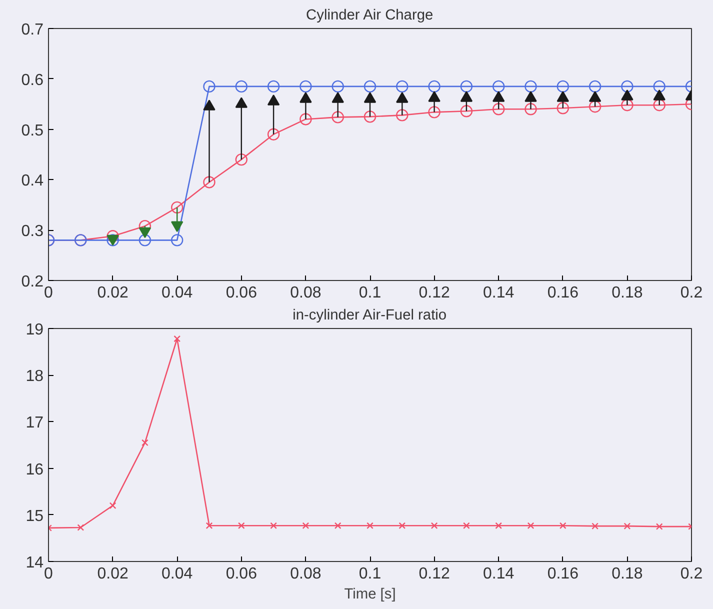 This screenshot has height=609, width=713. What do you see at coordinates (32, 131) in the screenshot?
I see `y-tick-label: 0.5` at bounding box center [32, 131].